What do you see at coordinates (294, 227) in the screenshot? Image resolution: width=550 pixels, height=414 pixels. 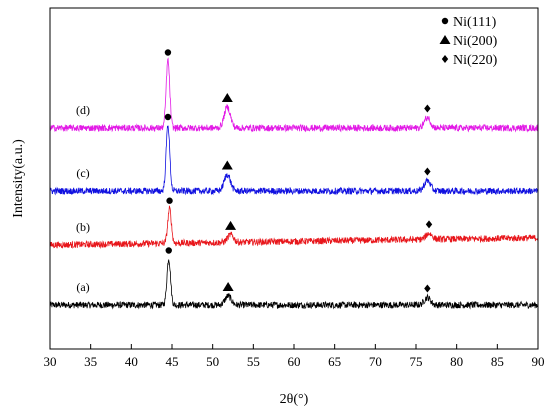 I see `series-line-b` at bounding box center [294, 227].